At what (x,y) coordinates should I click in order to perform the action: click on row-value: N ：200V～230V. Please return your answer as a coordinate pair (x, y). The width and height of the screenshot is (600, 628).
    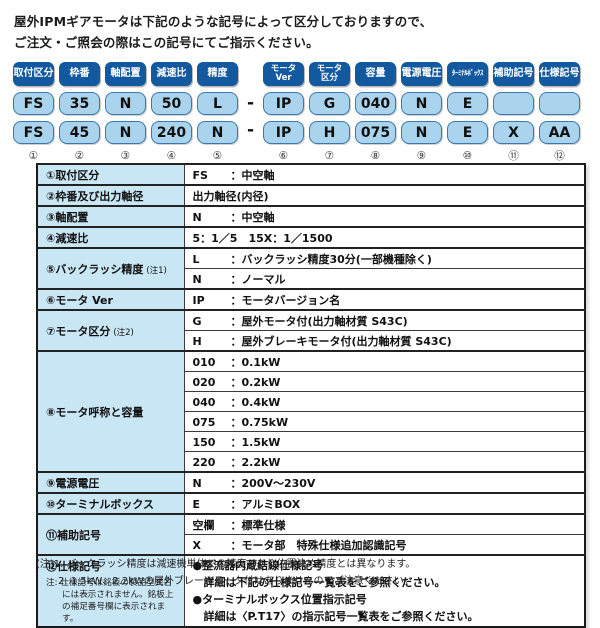
    Looking at the image, I should click on (384, 482).